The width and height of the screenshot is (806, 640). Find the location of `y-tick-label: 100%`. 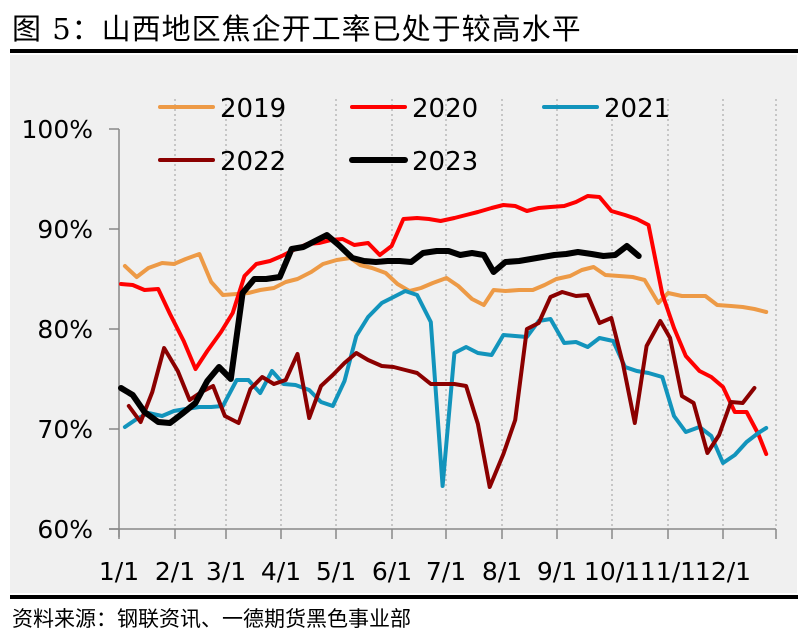

y-tick-label: 100% is located at coordinates (57, 129).